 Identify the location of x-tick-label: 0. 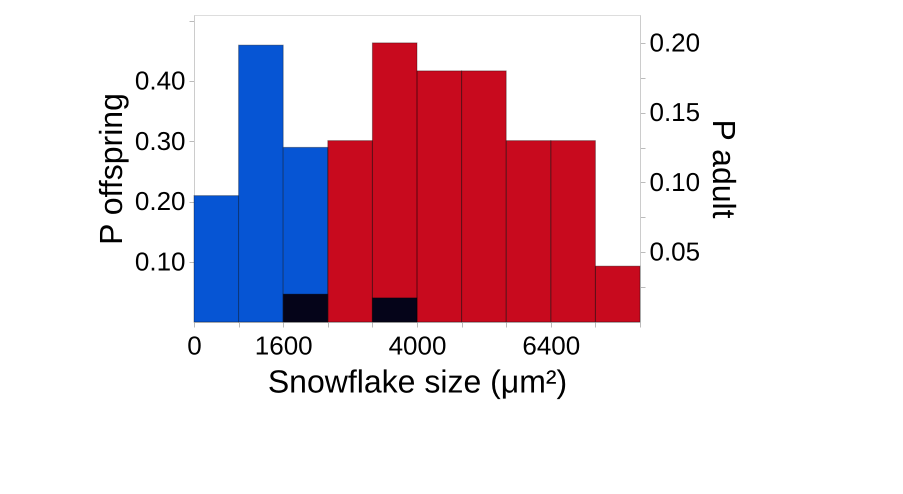
(194, 345).